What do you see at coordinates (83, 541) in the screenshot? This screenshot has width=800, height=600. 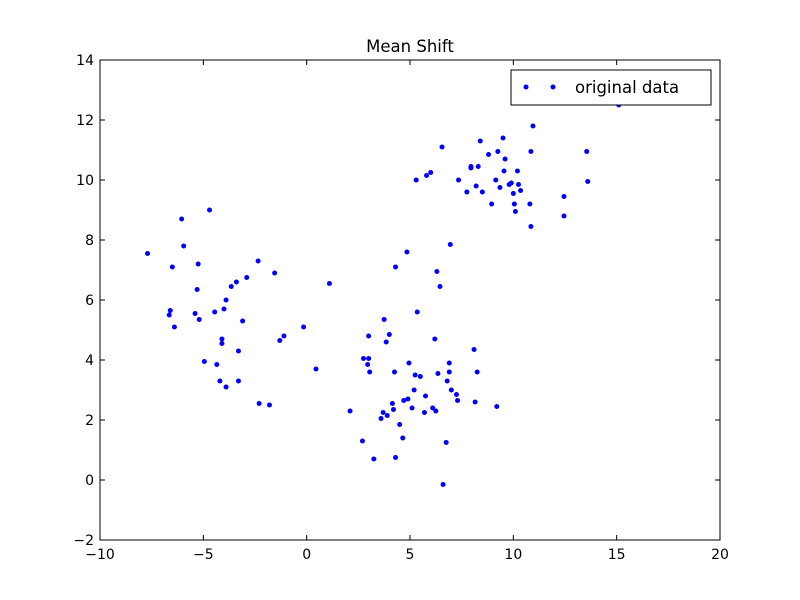 I see `y-tick-label: −2` at bounding box center [83, 541].